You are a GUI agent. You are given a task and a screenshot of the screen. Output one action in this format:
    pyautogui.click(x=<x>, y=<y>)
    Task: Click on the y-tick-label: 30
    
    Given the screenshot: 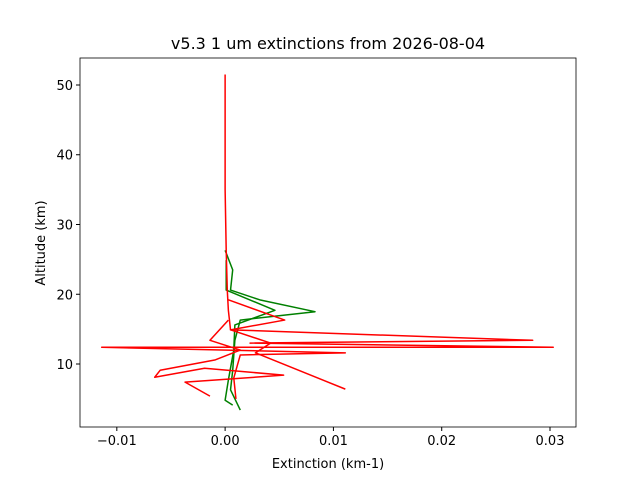 What is the action you would take?
    pyautogui.click(x=64, y=226)
    